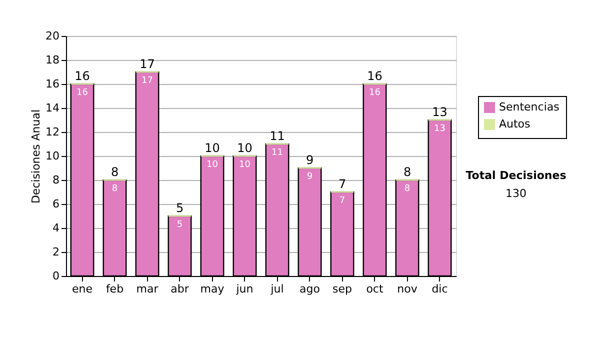 Image resolution: width=600 pixels, height=340 pixels. What do you see at coordinates (440, 289) in the screenshot?
I see `x-tick-label: dic` at bounding box center [440, 289].